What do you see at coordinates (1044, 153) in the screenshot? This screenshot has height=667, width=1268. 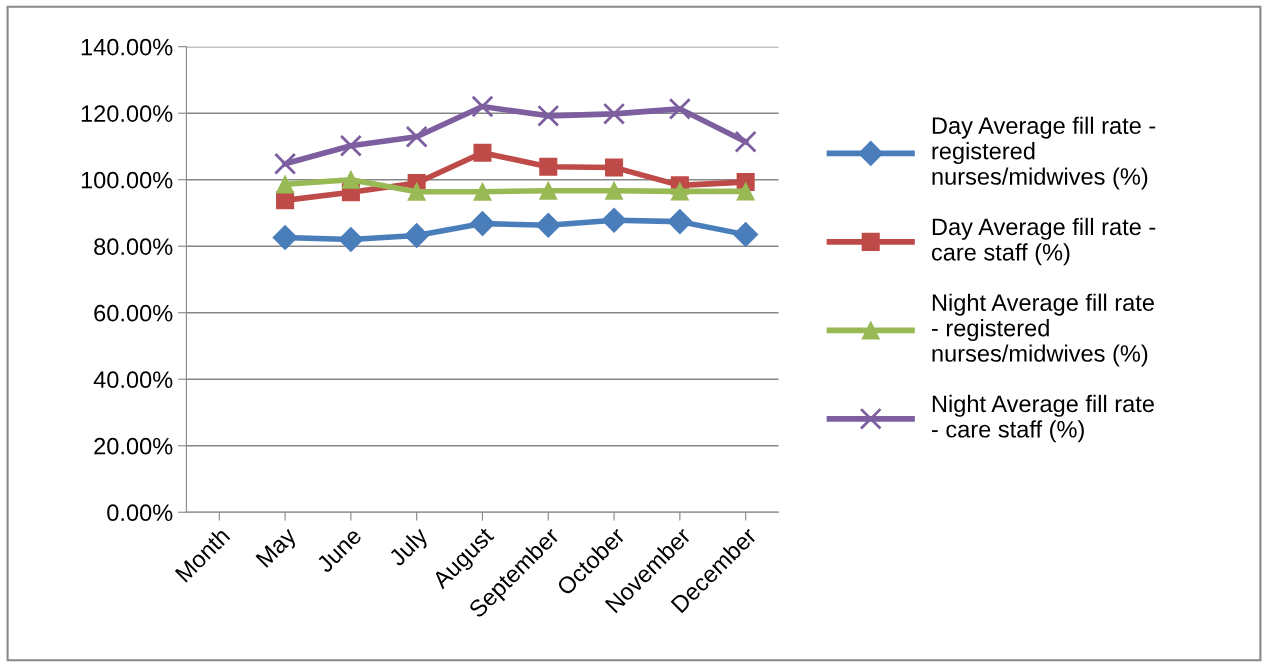 I see `legend-label: Day Average fill rate - registered nurses/midwives (%)` at bounding box center [1044, 153].